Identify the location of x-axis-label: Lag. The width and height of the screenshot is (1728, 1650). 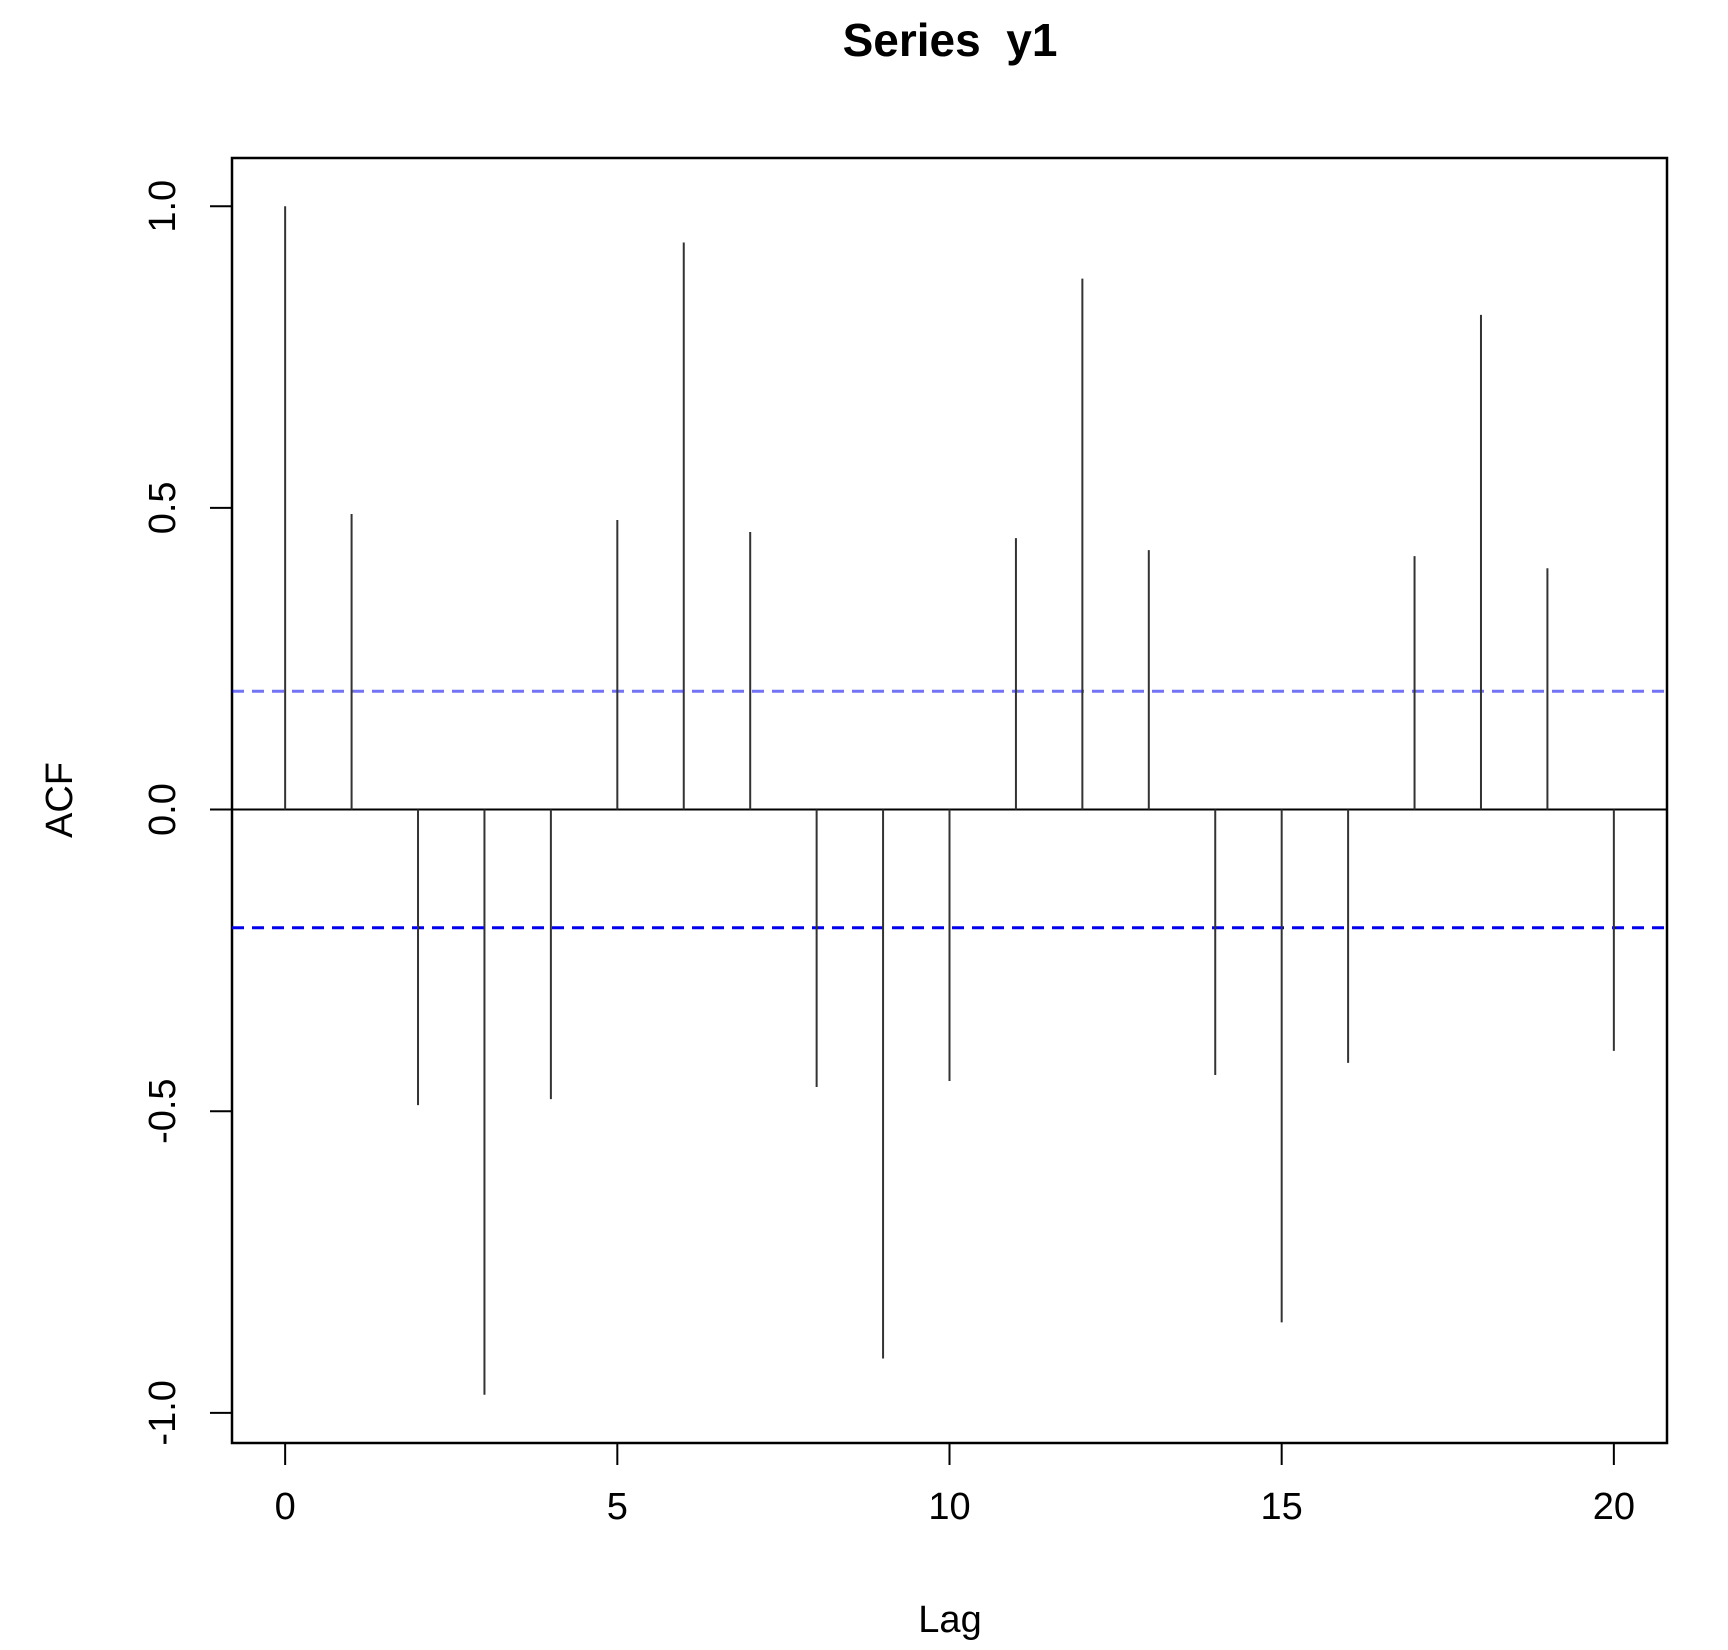
(949, 1620).